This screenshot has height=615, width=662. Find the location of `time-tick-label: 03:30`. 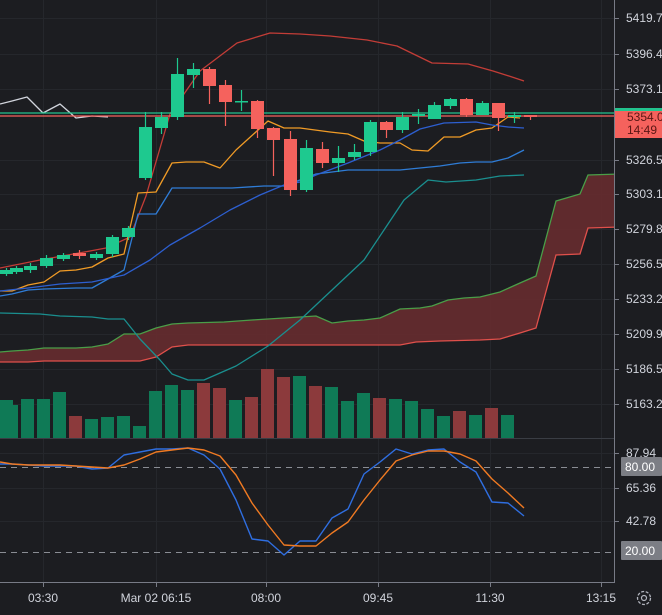

time-tick-label: 03:30 is located at coordinates (43, 598).